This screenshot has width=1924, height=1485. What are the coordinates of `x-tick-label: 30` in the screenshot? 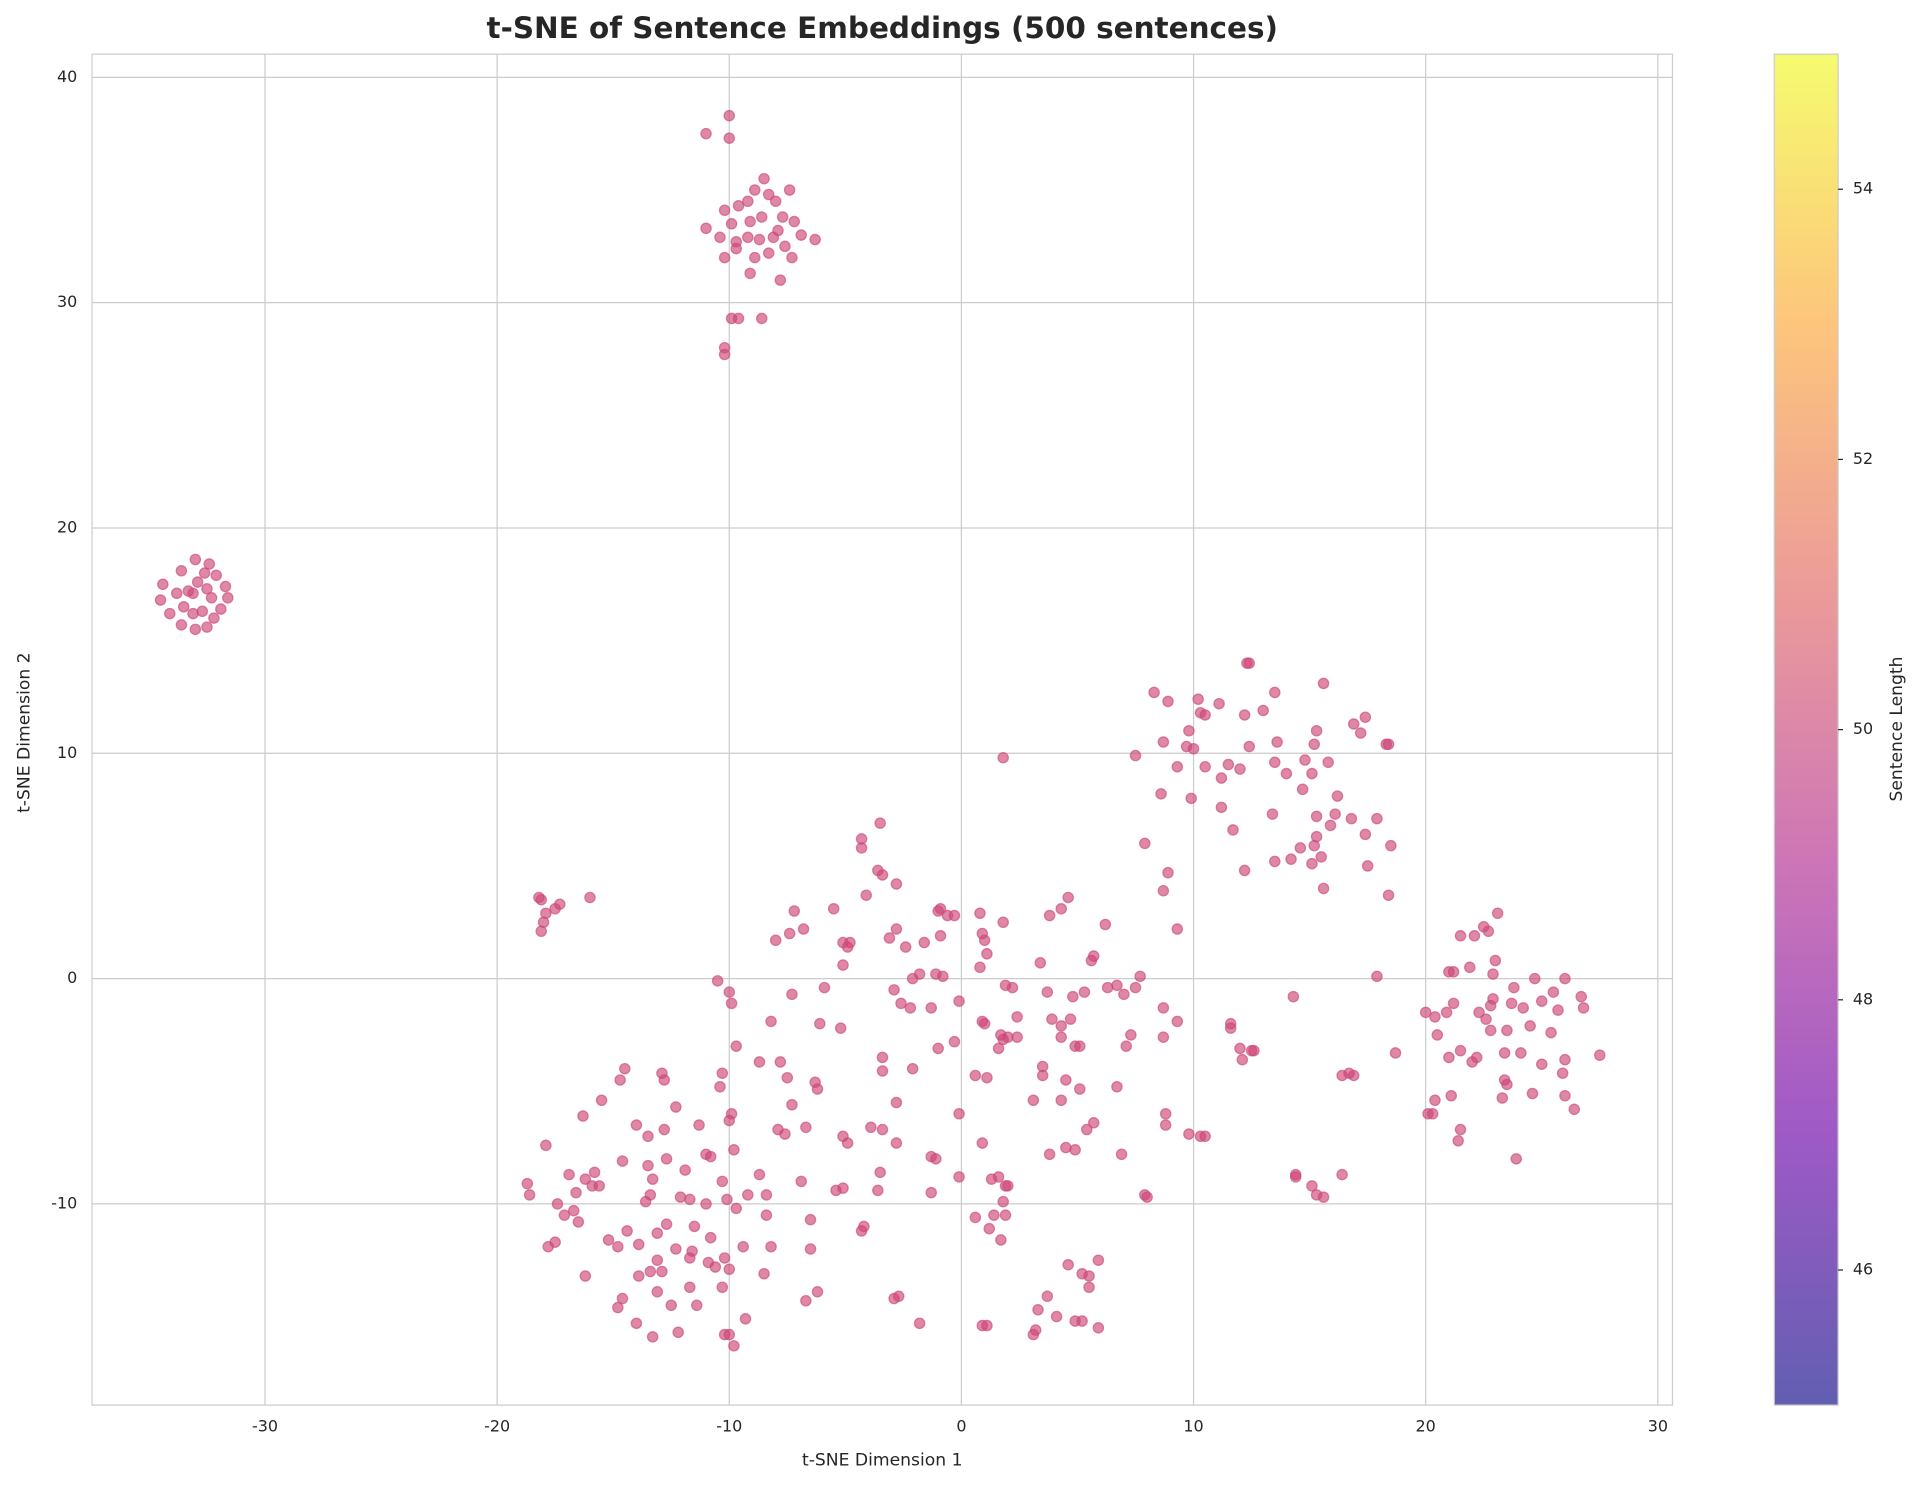 It's located at (1658, 1426).